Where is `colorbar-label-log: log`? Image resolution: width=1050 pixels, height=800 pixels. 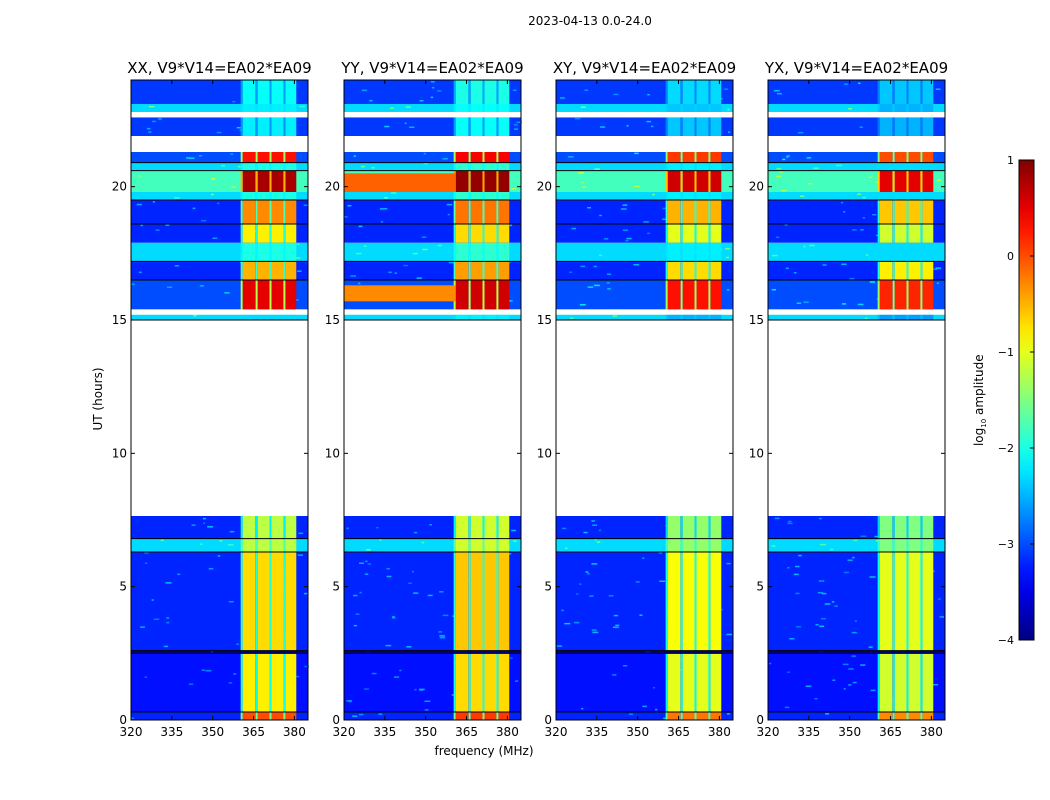 colorbar-label-log: log is located at coordinates (978, 437).